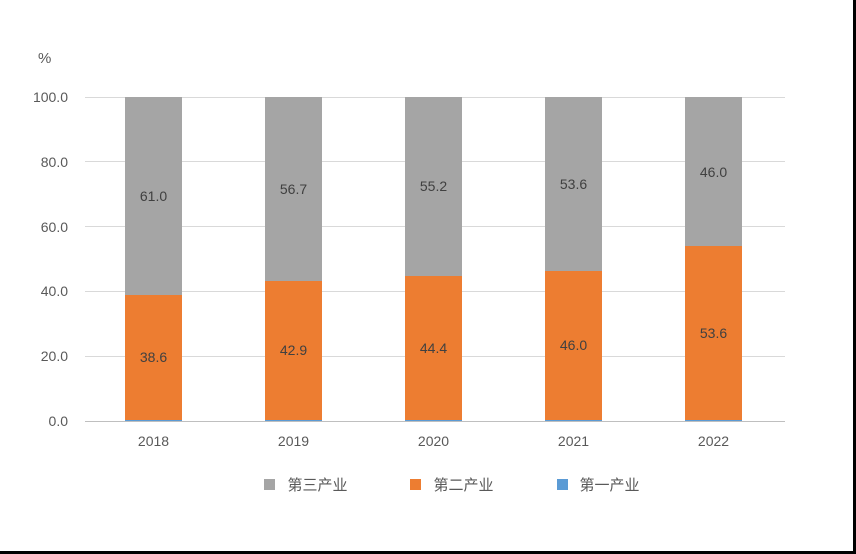  Describe the element at coordinates (50, 97) in the screenshot. I see `y-axis-tick-label: 100.0` at that location.